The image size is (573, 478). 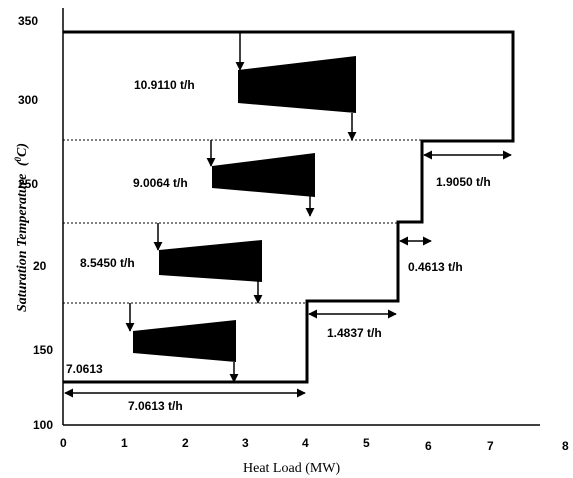 What do you see at coordinates (354, 333) in the screenshot?
I see `step-label-3: 1.4837 t/h` at bounding box center [354, 333].